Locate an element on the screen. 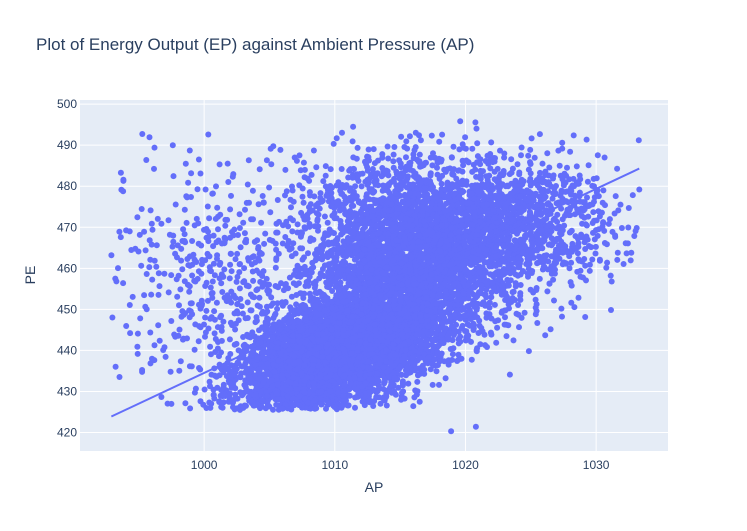 Image resolution: width=747 pixels, height=531 pixels. y-tick-label: 480 is located at coordinates (67, 186).